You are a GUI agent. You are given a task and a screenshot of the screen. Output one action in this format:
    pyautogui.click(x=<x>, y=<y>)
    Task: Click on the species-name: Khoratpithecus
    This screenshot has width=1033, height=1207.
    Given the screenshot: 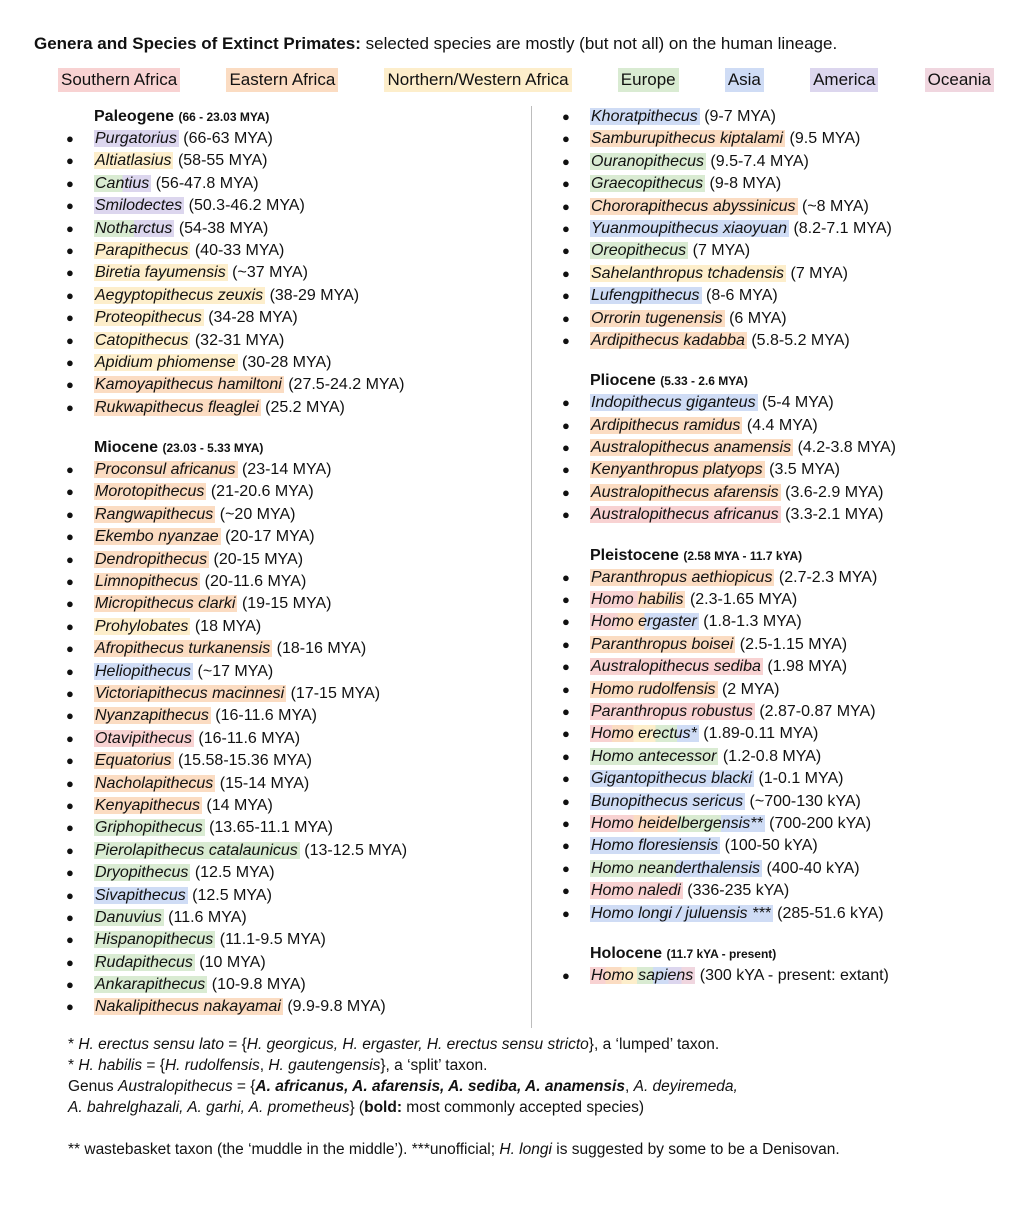 What is the action you would take?
    pyautogui.click(x=645, y=116)
    